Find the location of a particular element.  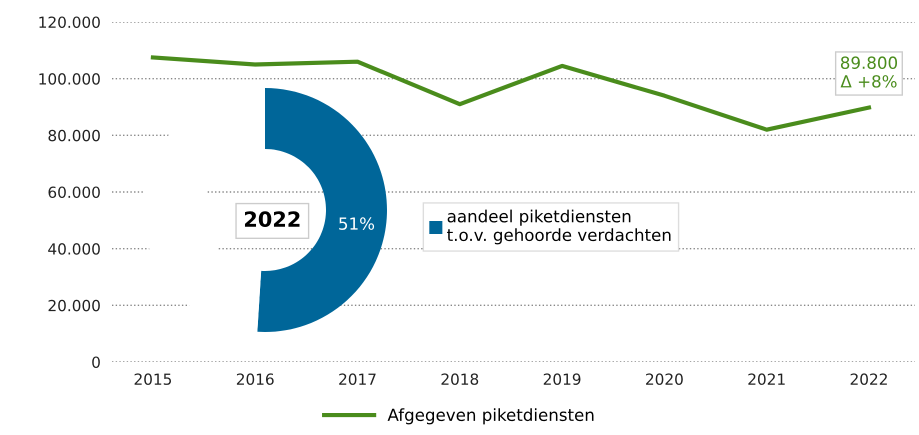

y-tick-label: 40.000 is located at coordinates (74, 249).